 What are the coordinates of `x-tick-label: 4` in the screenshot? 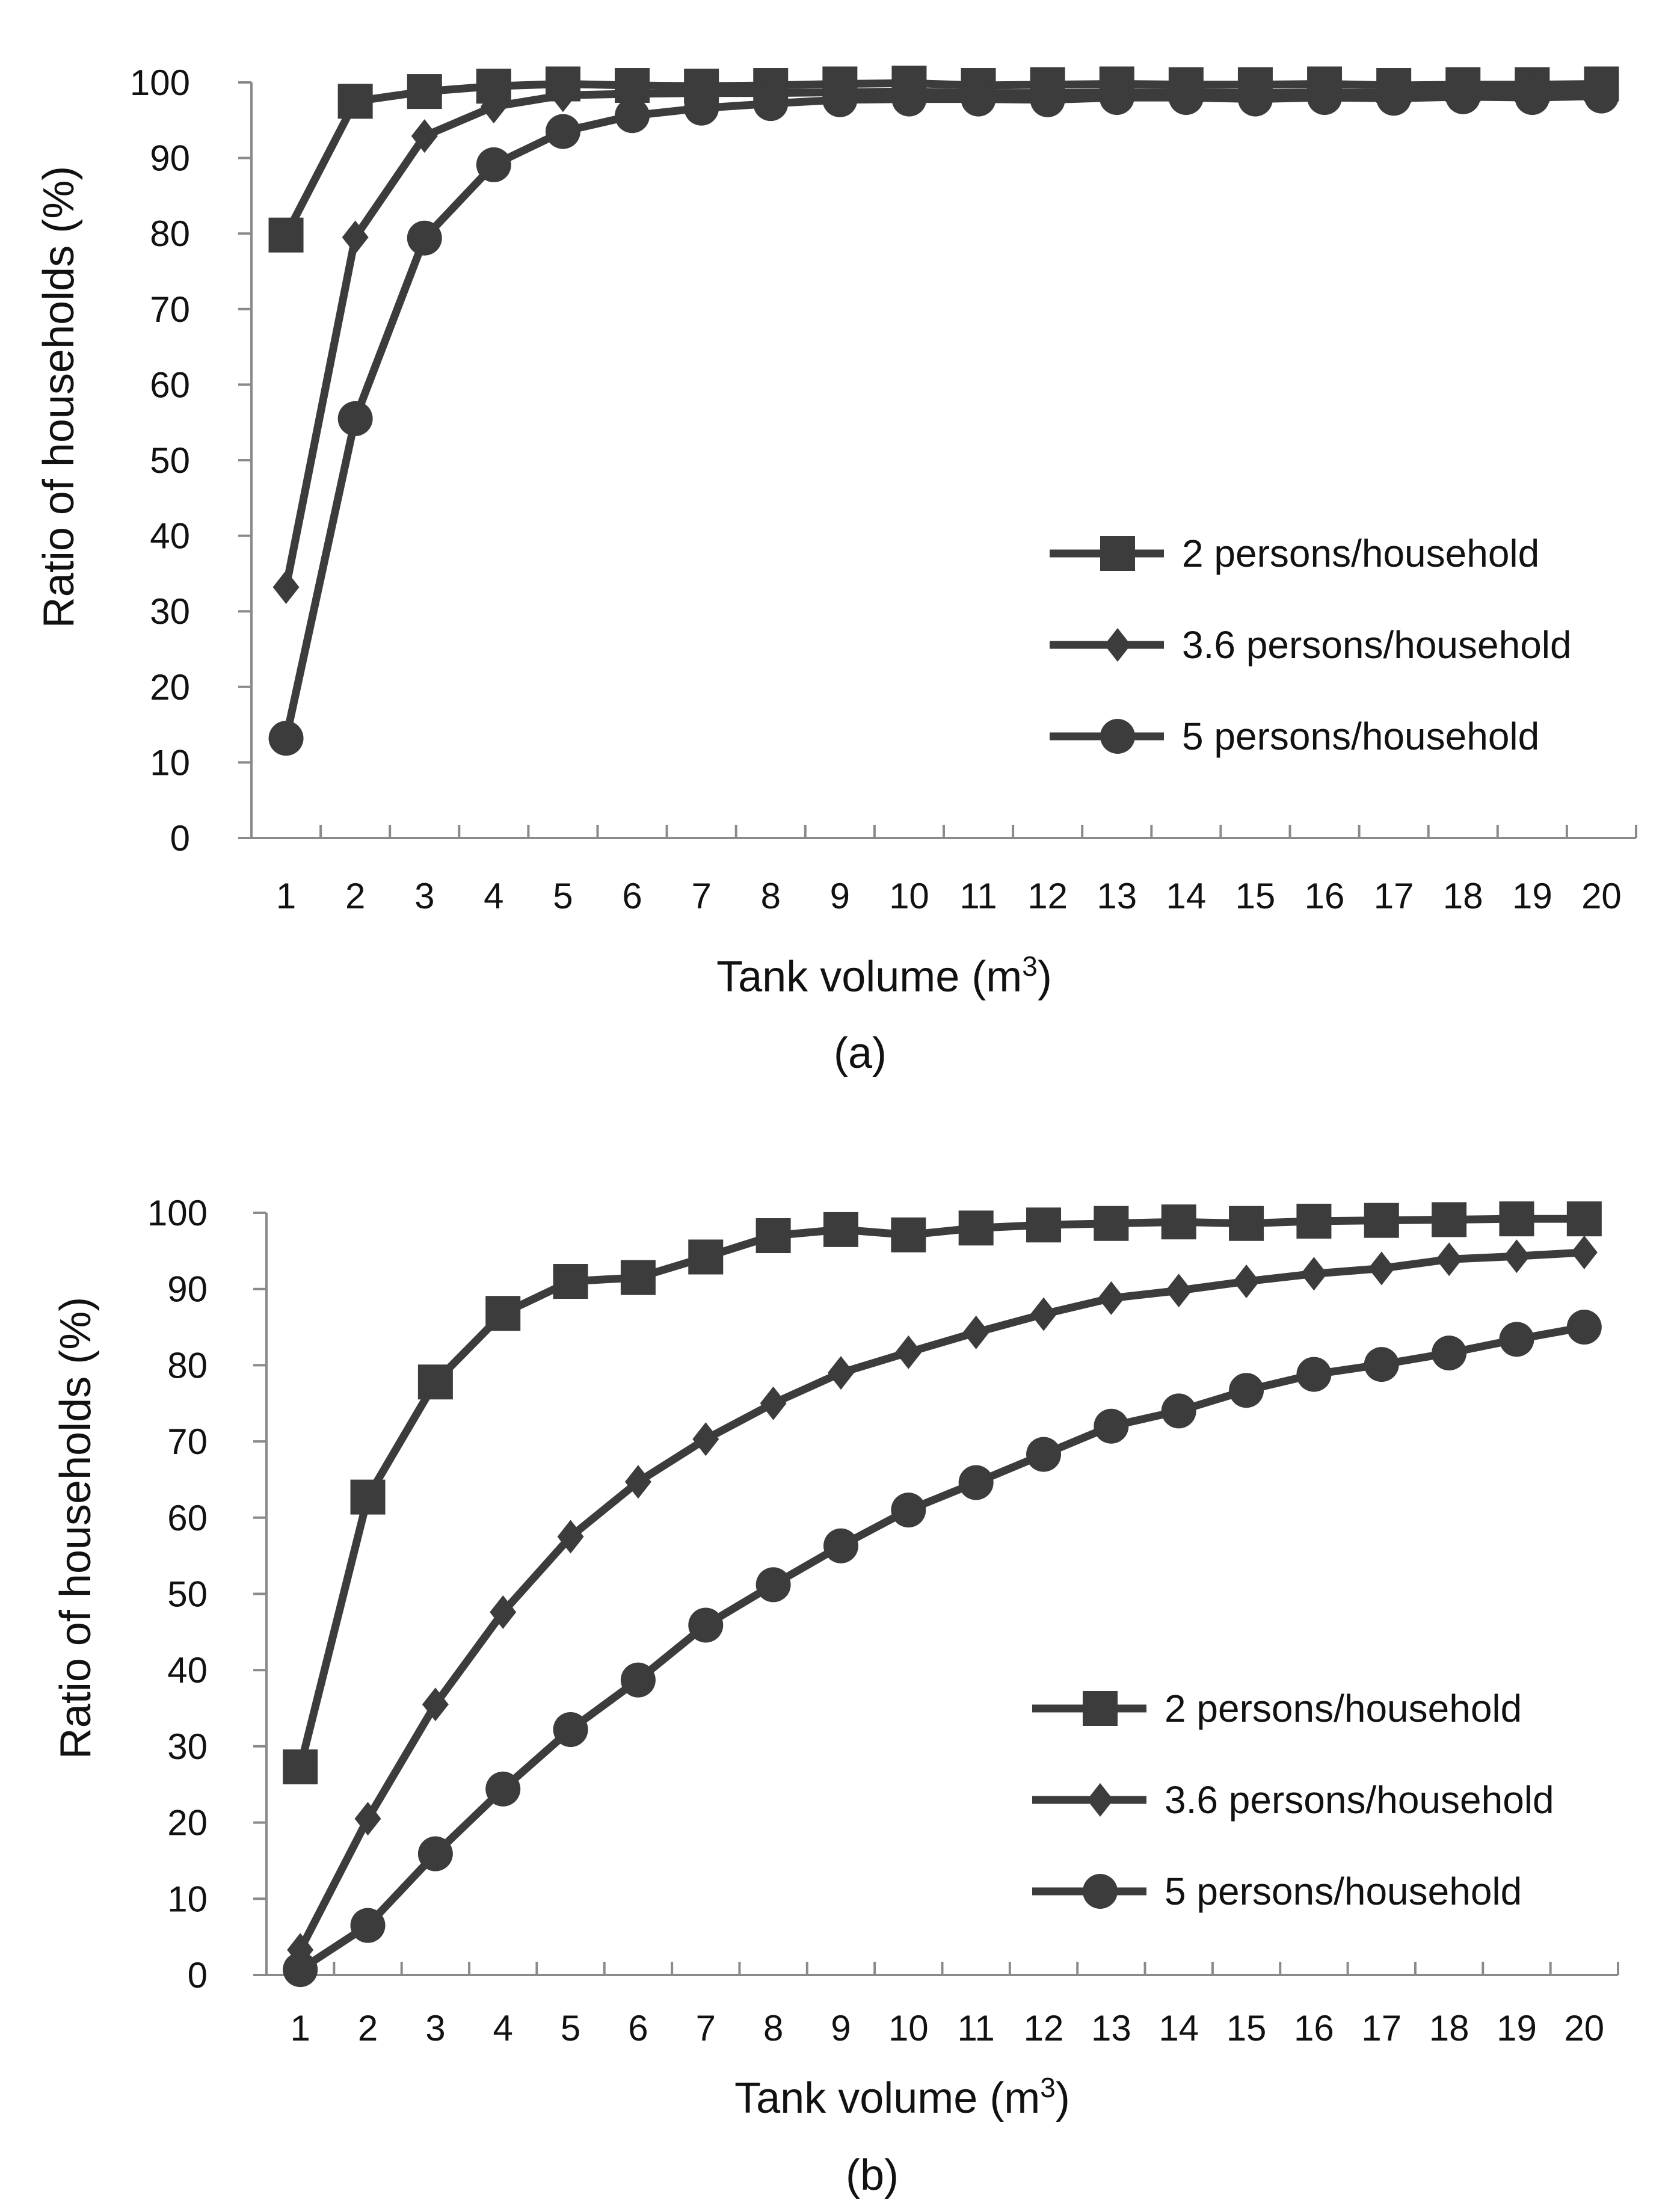 It's located at (493, 896).